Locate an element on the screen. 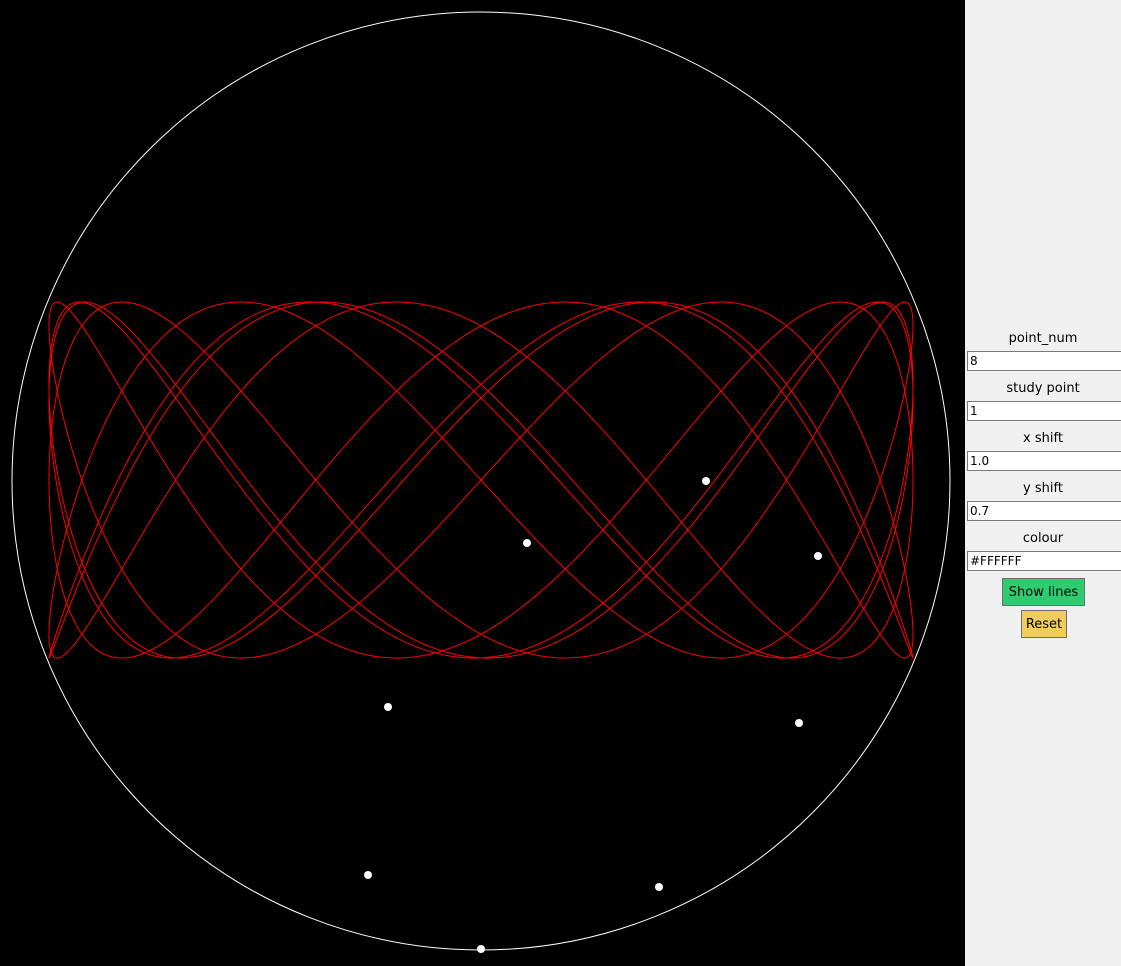  reset-button: Reset is located at coordinates (1044, 624).